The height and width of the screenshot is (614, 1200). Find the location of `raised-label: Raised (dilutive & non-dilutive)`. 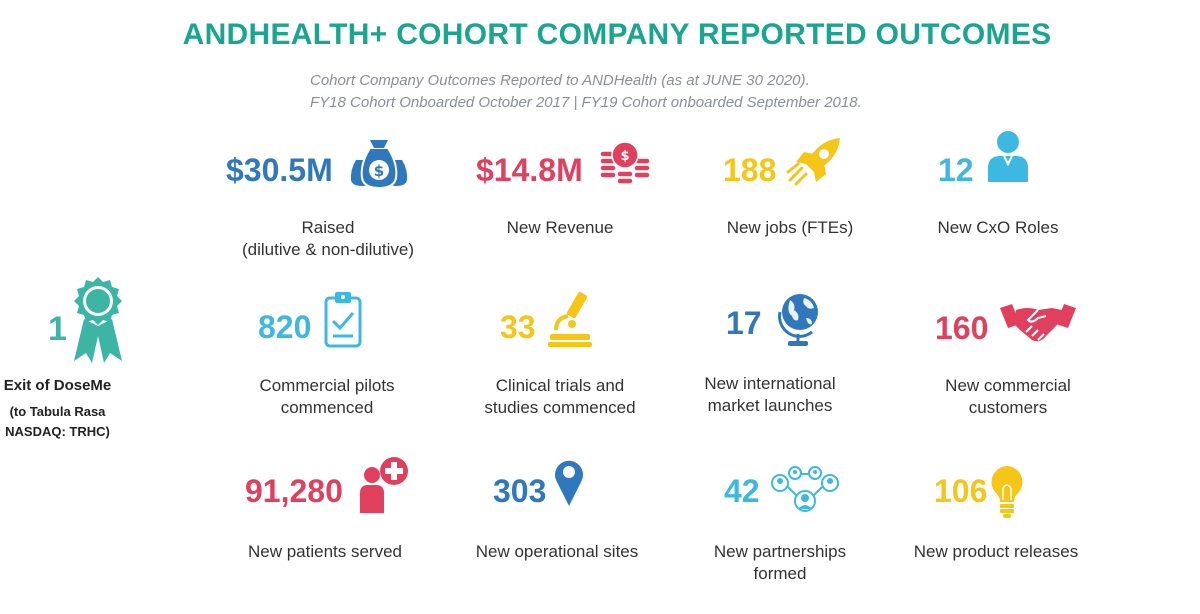

raised-label: Raised (dilutive & non-dilutive) is located at coordinates (328, 239).